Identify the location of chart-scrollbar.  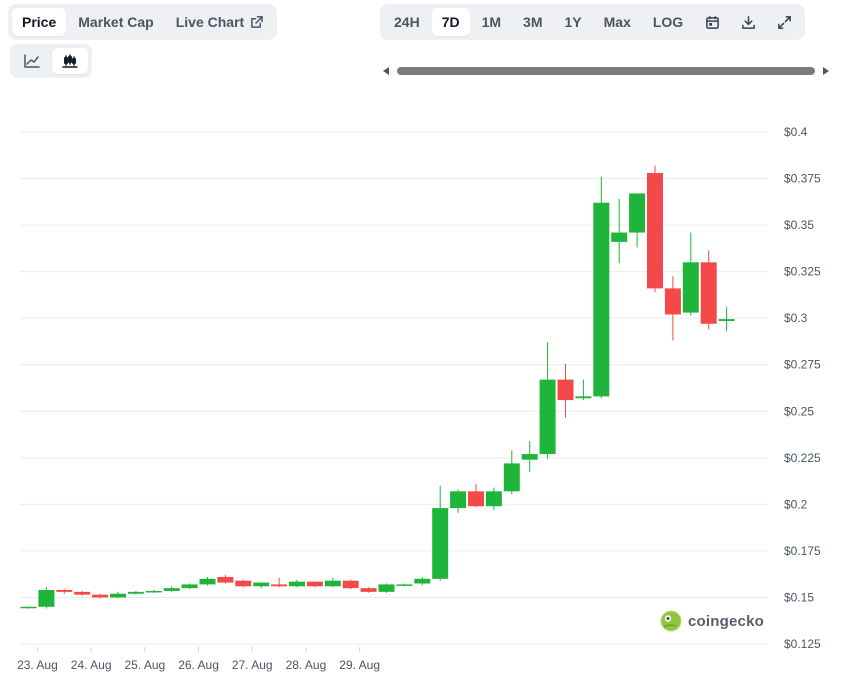
(606, 71).